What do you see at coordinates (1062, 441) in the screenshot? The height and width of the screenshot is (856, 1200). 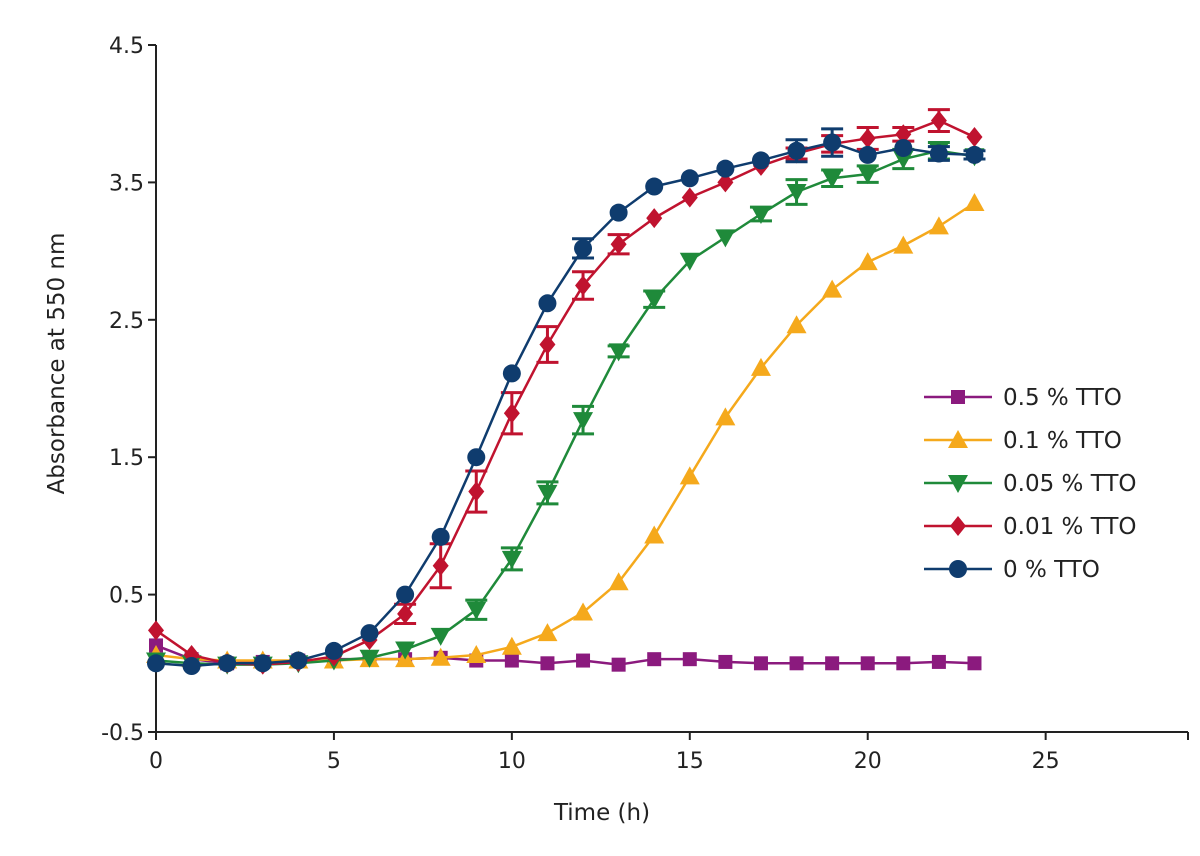 I see `legend-label: 0.1 % TTO` at bounding box center [1062, 441].